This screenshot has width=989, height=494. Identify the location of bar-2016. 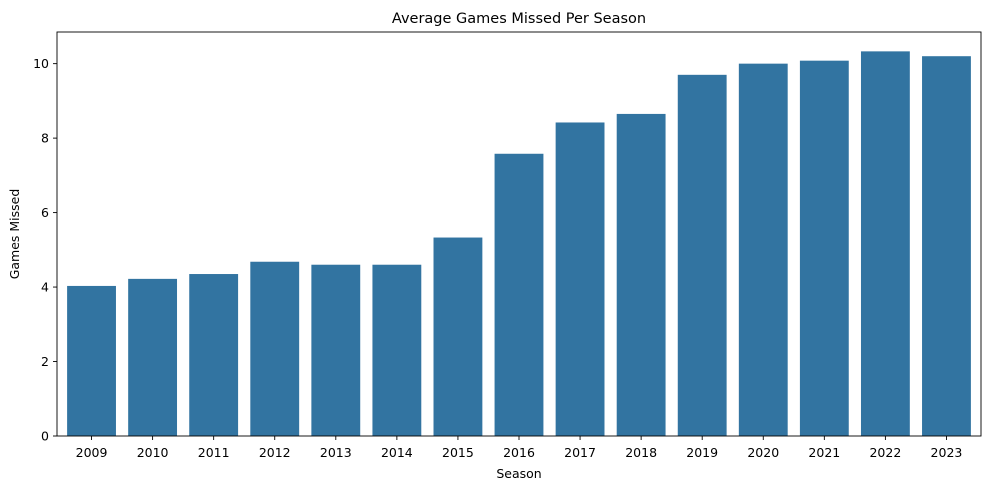
(519, 294).